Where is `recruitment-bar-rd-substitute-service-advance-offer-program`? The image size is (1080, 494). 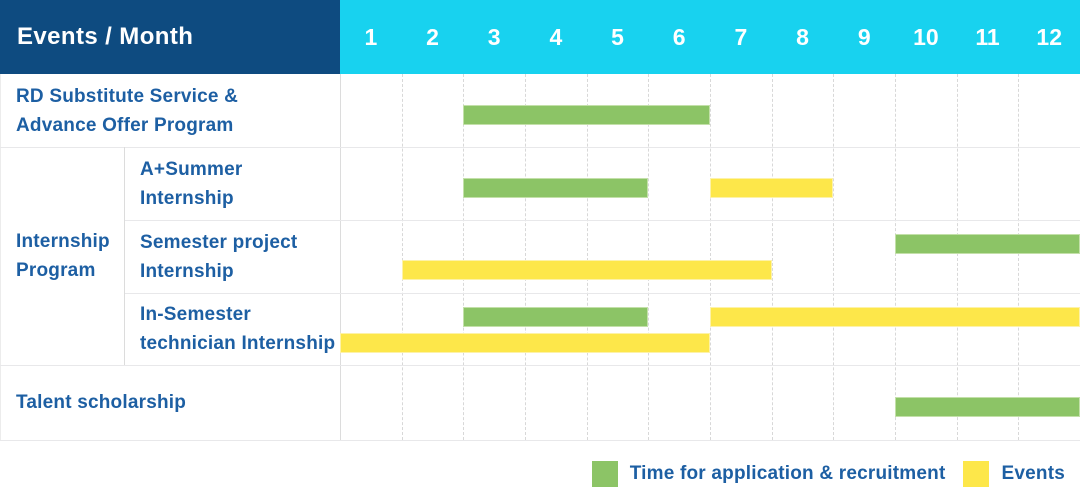 recruitment-bar-rd-substitute-service-advance-offer-program is located at coordinates (586, 115).